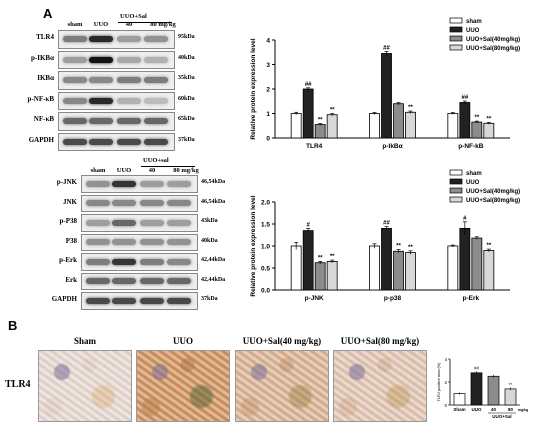 The image size is (550, 432). Describe the element at coordinates (314, 298) in the screenshot. I see `x-category-label: p-JNK` at that location.